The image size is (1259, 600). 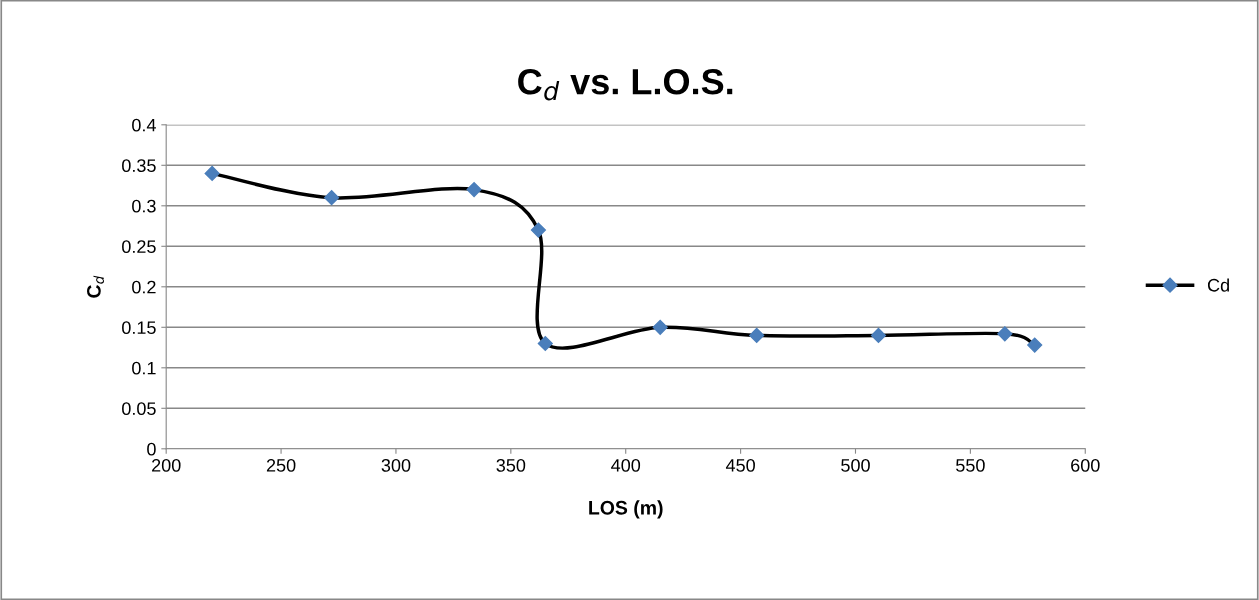 I want to click on x-tick-label: 550, so click(x=970, y=465).